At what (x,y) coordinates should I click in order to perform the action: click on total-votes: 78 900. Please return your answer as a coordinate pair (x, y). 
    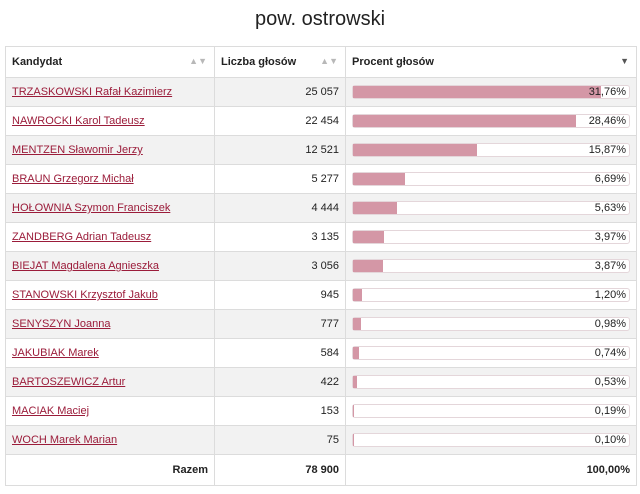
    Looking at the image, I should click on (280, 470).